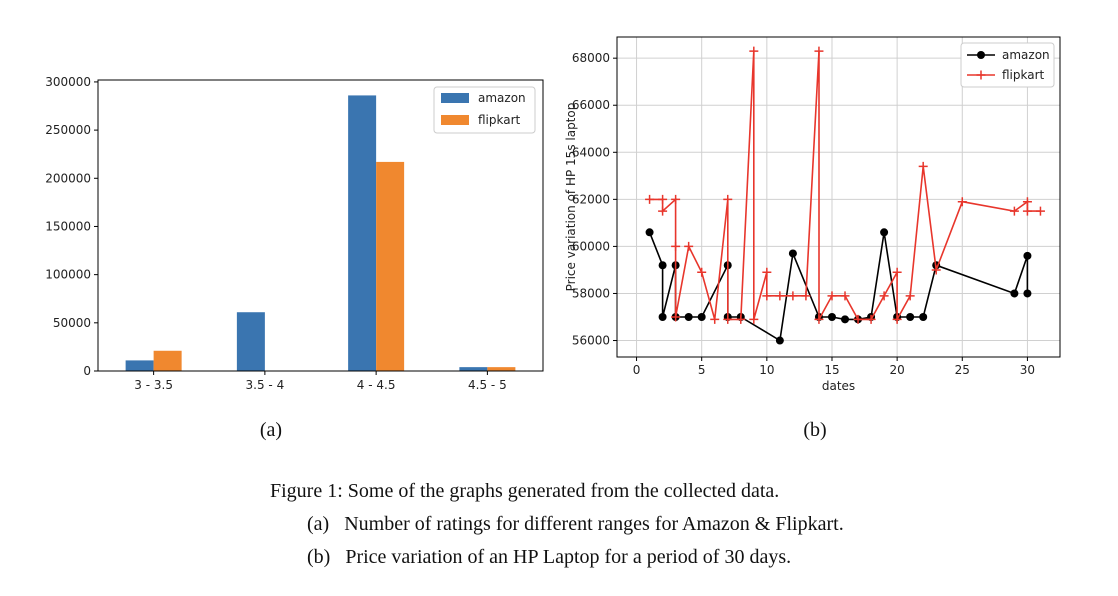 The height and width of the screenshot is (596, 1118). I want to click on y-tick-label: 60000, so click(591, 246).